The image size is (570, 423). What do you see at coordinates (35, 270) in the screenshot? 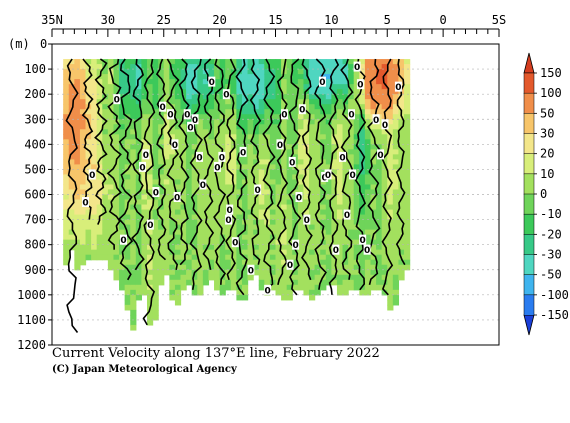
I see `depth-tick-label: 900` at bounding box center [35, 270].